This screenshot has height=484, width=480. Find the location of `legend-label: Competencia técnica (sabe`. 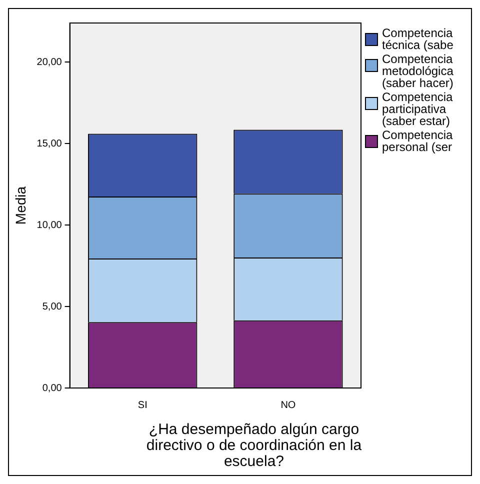

legend-label: Competencia técnica (sabe is located at coordinates (418, 39).